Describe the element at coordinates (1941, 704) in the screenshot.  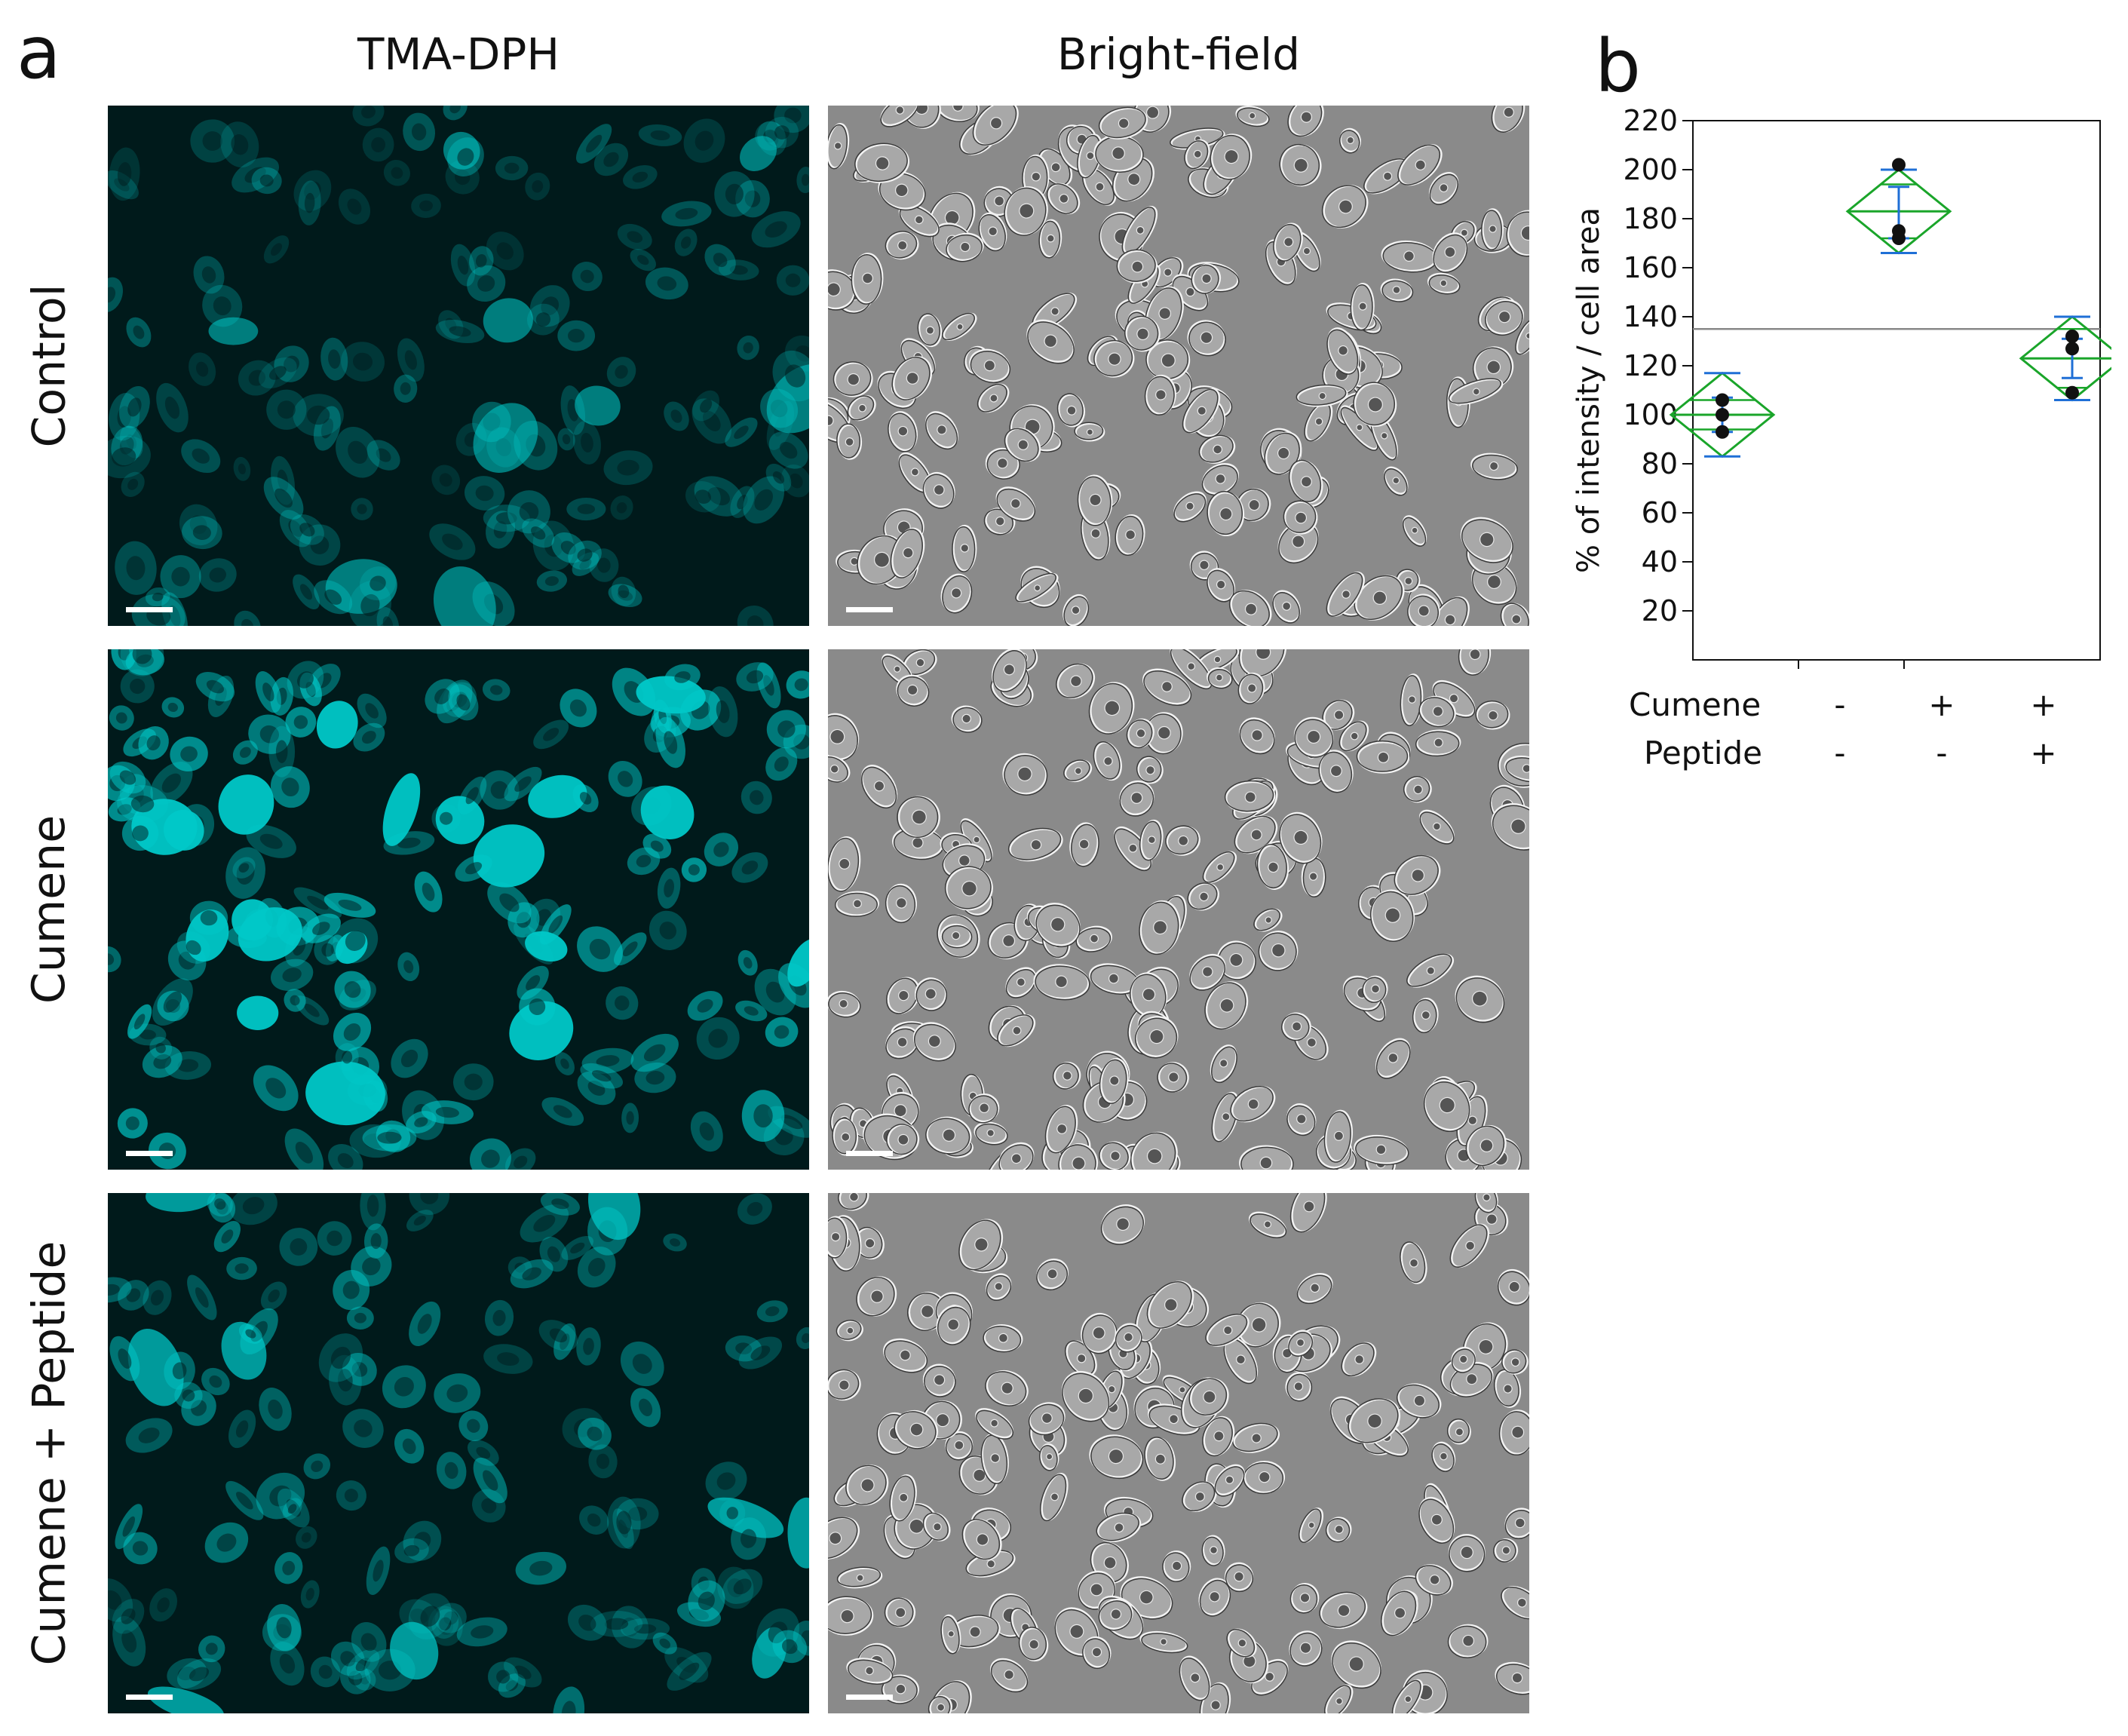
I see `condition-sign: +` at that location.